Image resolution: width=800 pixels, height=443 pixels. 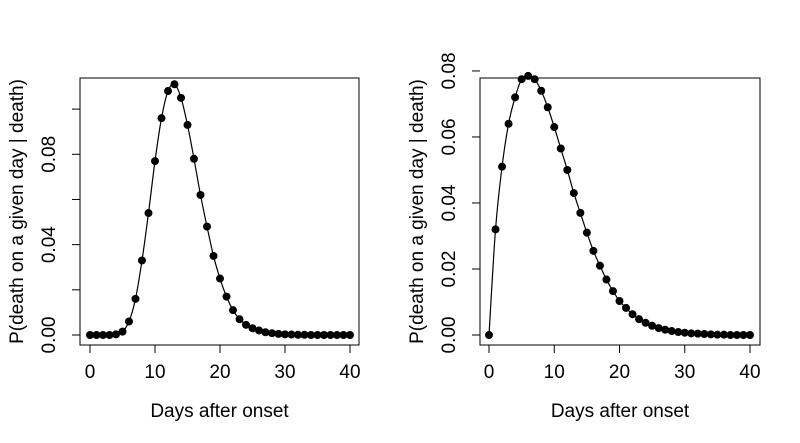 I want to click on x-tick-label: 30, so click(x=684, y=372).